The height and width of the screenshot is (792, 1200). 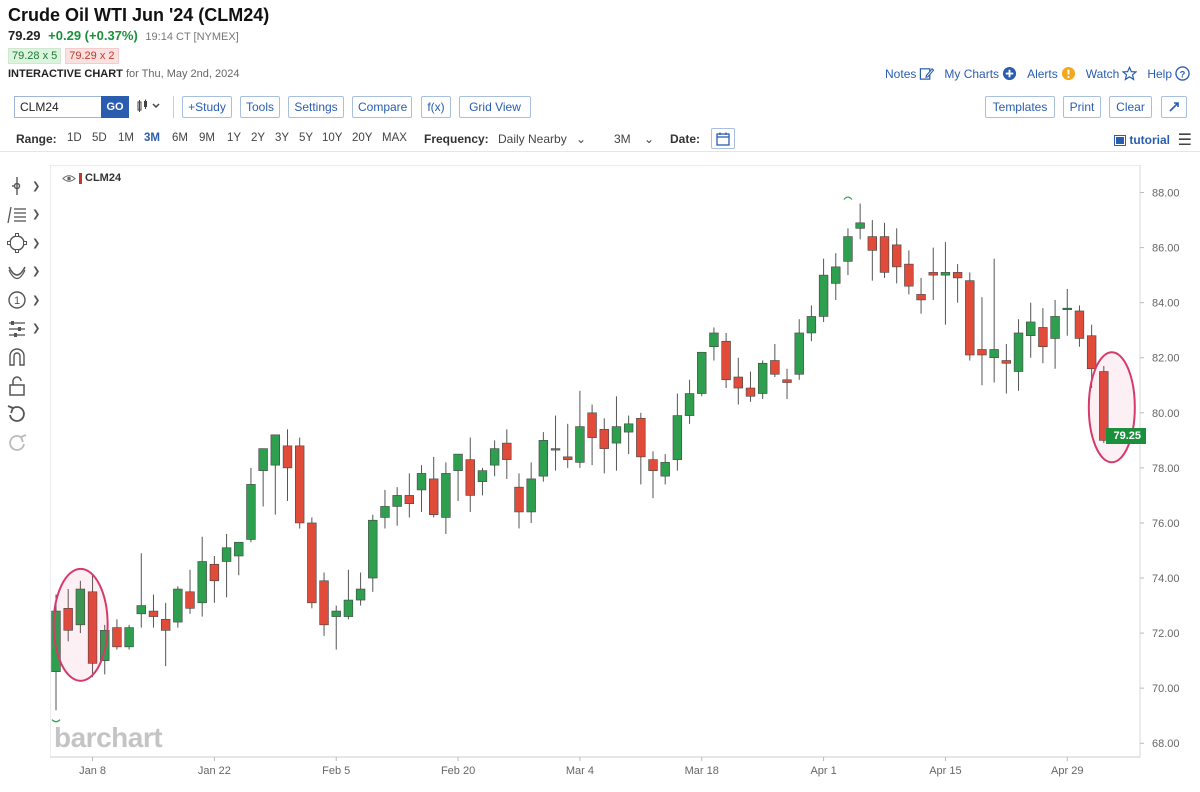 What do you see at coordinates (634, 139) in the screenshot?
I see `period-select: 3M ⌄` at bounding box center [634, 139].